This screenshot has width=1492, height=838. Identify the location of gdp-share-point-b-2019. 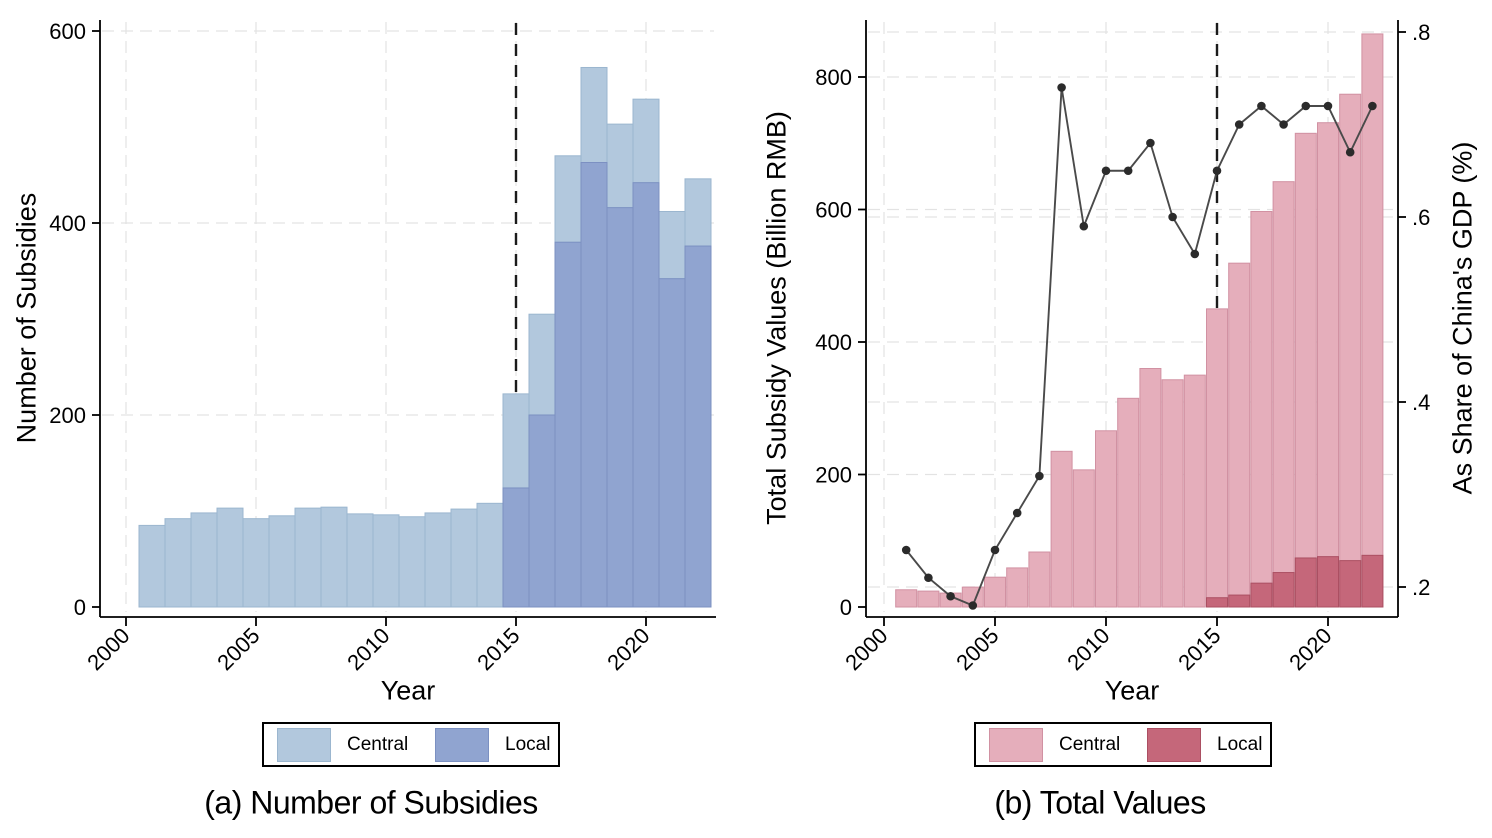
(1306, 106).